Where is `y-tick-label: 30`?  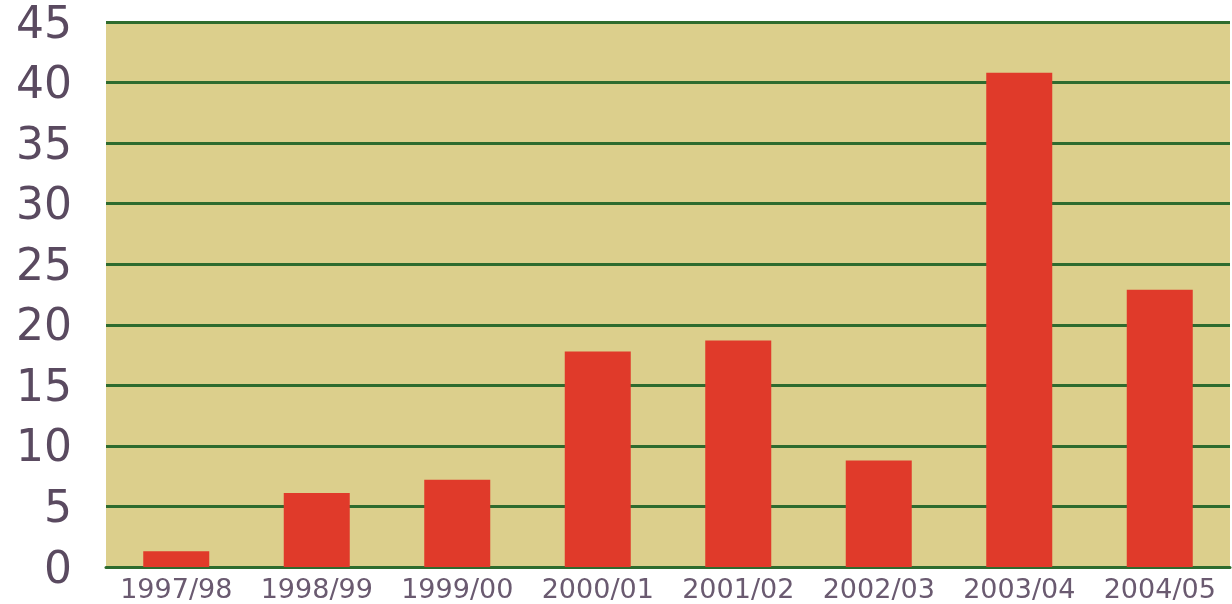 y-tick-label: 30 is located at coordinates (44, 204).